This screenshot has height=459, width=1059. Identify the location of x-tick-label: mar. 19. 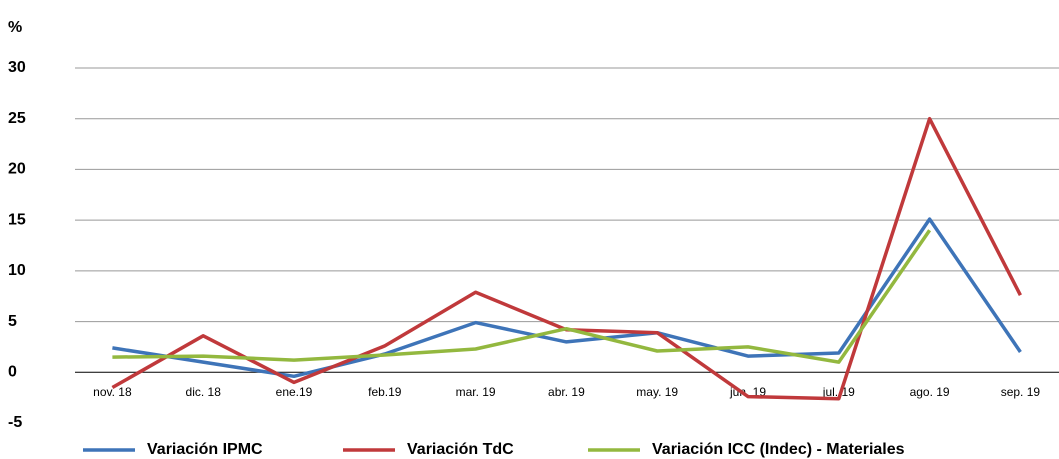
(476, 392).